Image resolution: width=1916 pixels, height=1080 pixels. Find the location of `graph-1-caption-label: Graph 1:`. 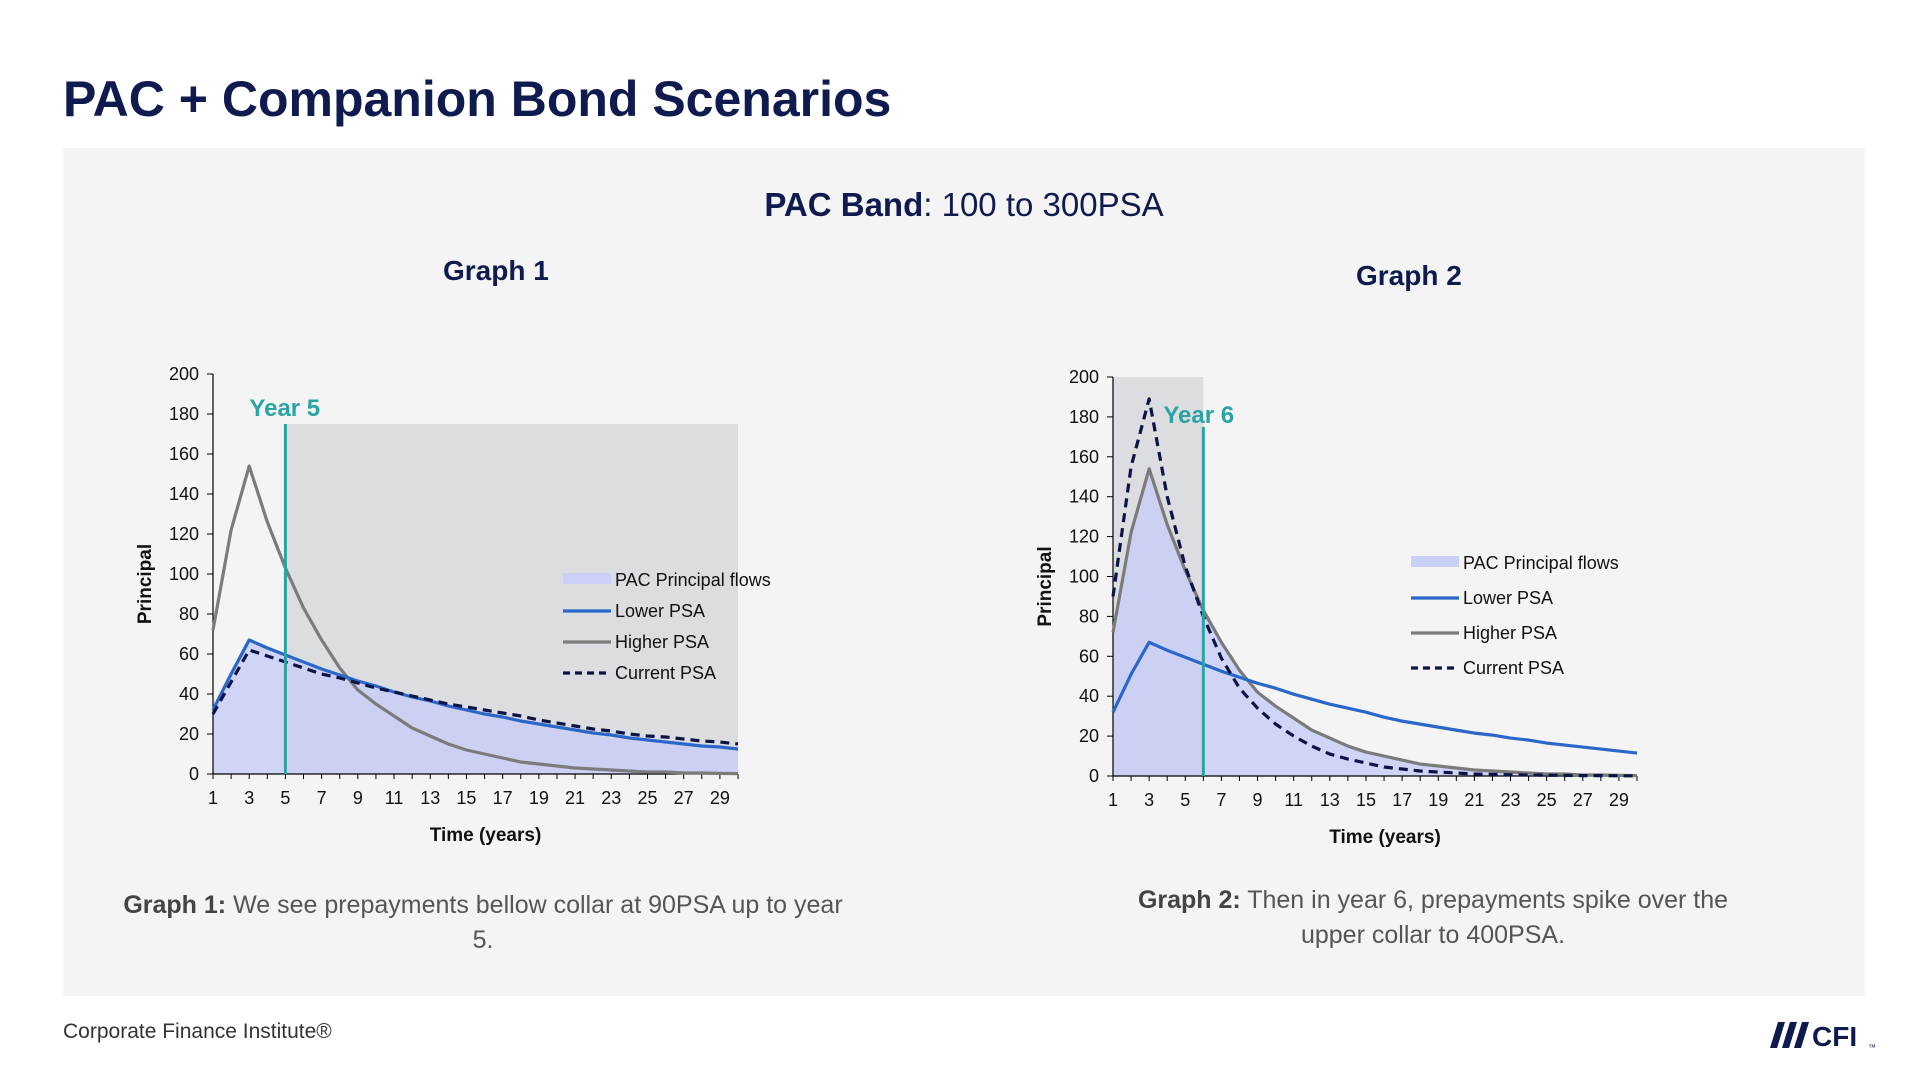

graph-1-caption-label: Graph 1: is located at coordinates (175, 905).